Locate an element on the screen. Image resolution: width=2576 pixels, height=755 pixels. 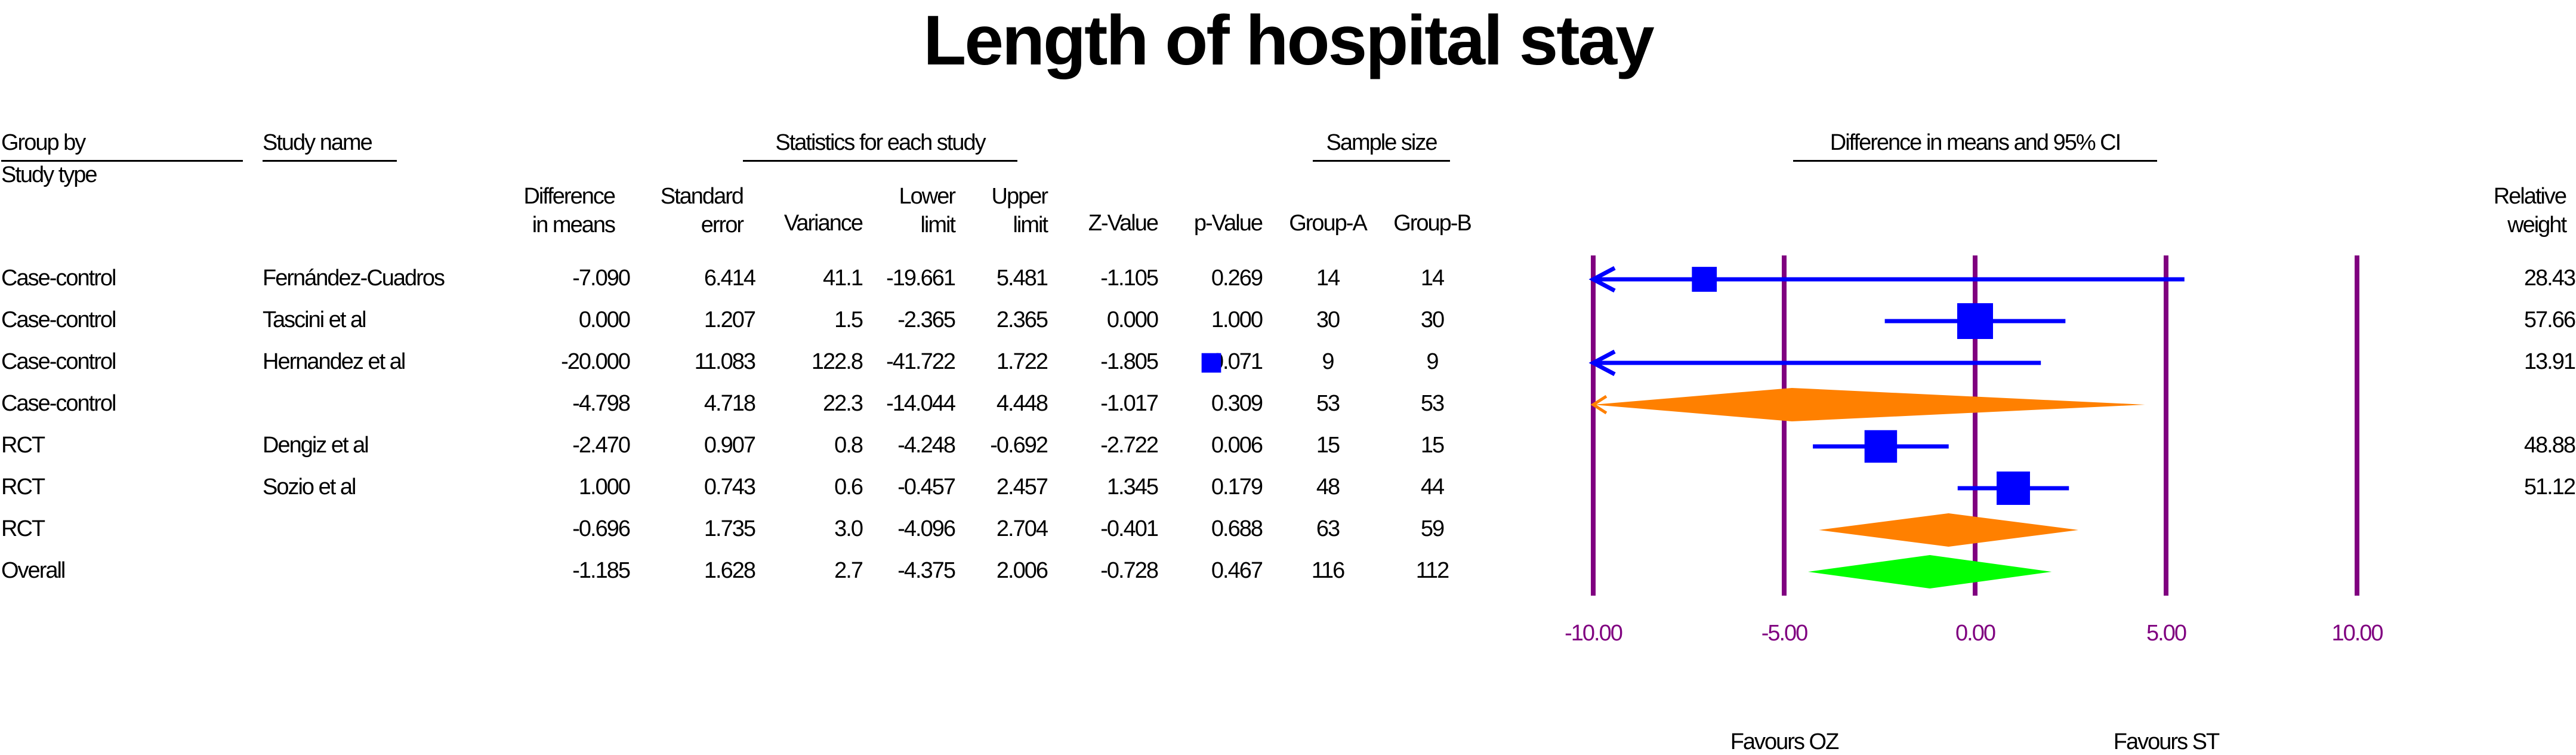
cell-variance: 22.3 is located at coordinates (843, 403).